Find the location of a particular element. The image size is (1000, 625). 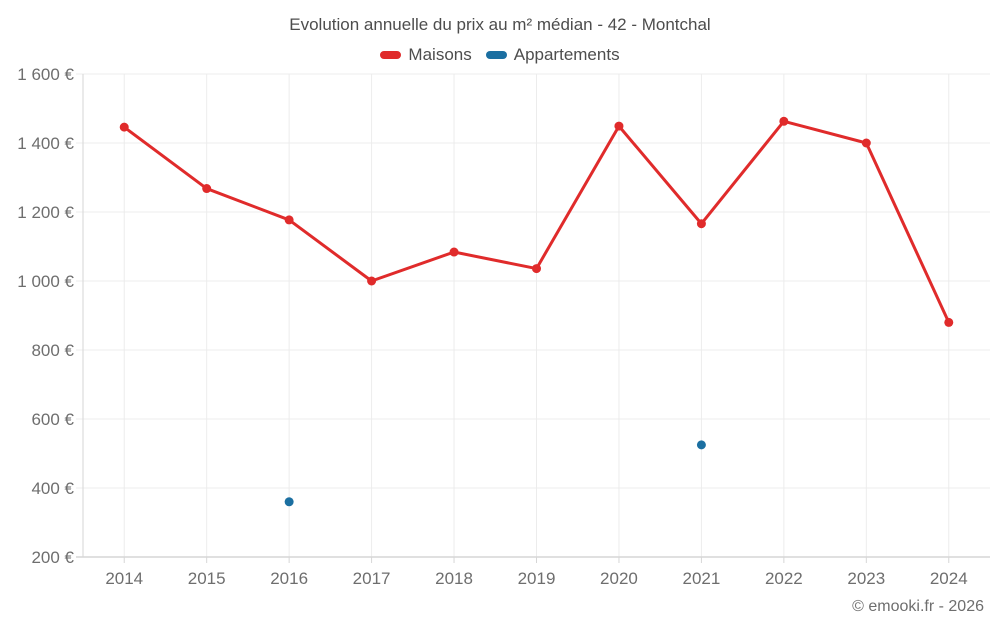

y-tick-label: 400 € is located at coordinates (52, 488).